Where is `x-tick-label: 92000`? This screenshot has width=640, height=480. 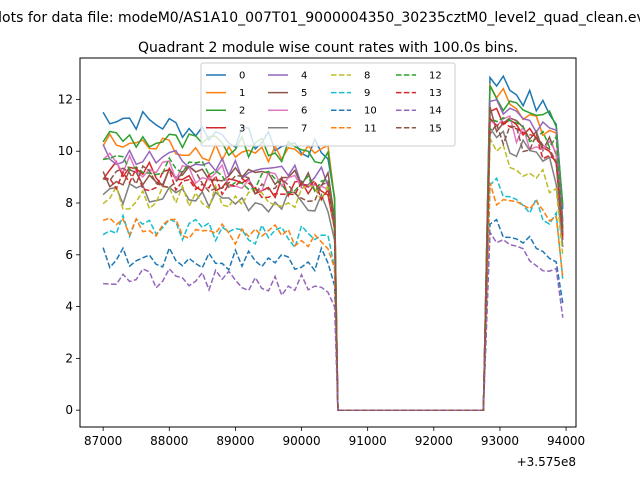 x-tick-label: 92000 is located at coordinates (434, 441).